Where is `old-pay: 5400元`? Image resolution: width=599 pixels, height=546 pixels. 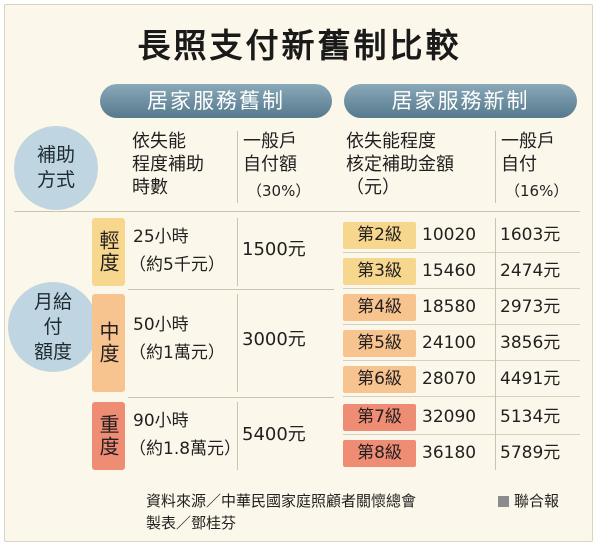
old-pay: 5400元 is located at coordinates (274, 434).